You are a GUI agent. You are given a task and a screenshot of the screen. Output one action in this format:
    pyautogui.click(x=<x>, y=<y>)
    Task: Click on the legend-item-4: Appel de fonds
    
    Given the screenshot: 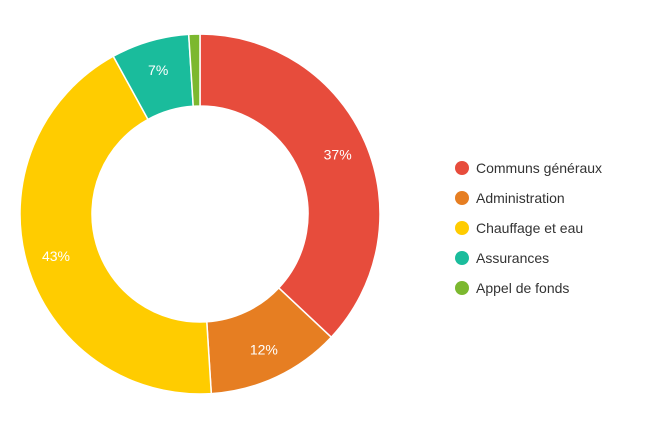 What is the action you would take?
    pyautogui.click(x=528, y=288)
    